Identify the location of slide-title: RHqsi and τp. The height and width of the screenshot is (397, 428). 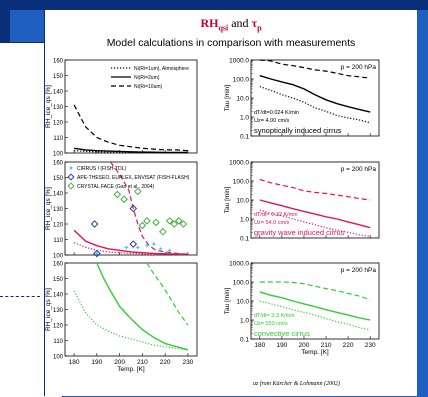
(231, 24).